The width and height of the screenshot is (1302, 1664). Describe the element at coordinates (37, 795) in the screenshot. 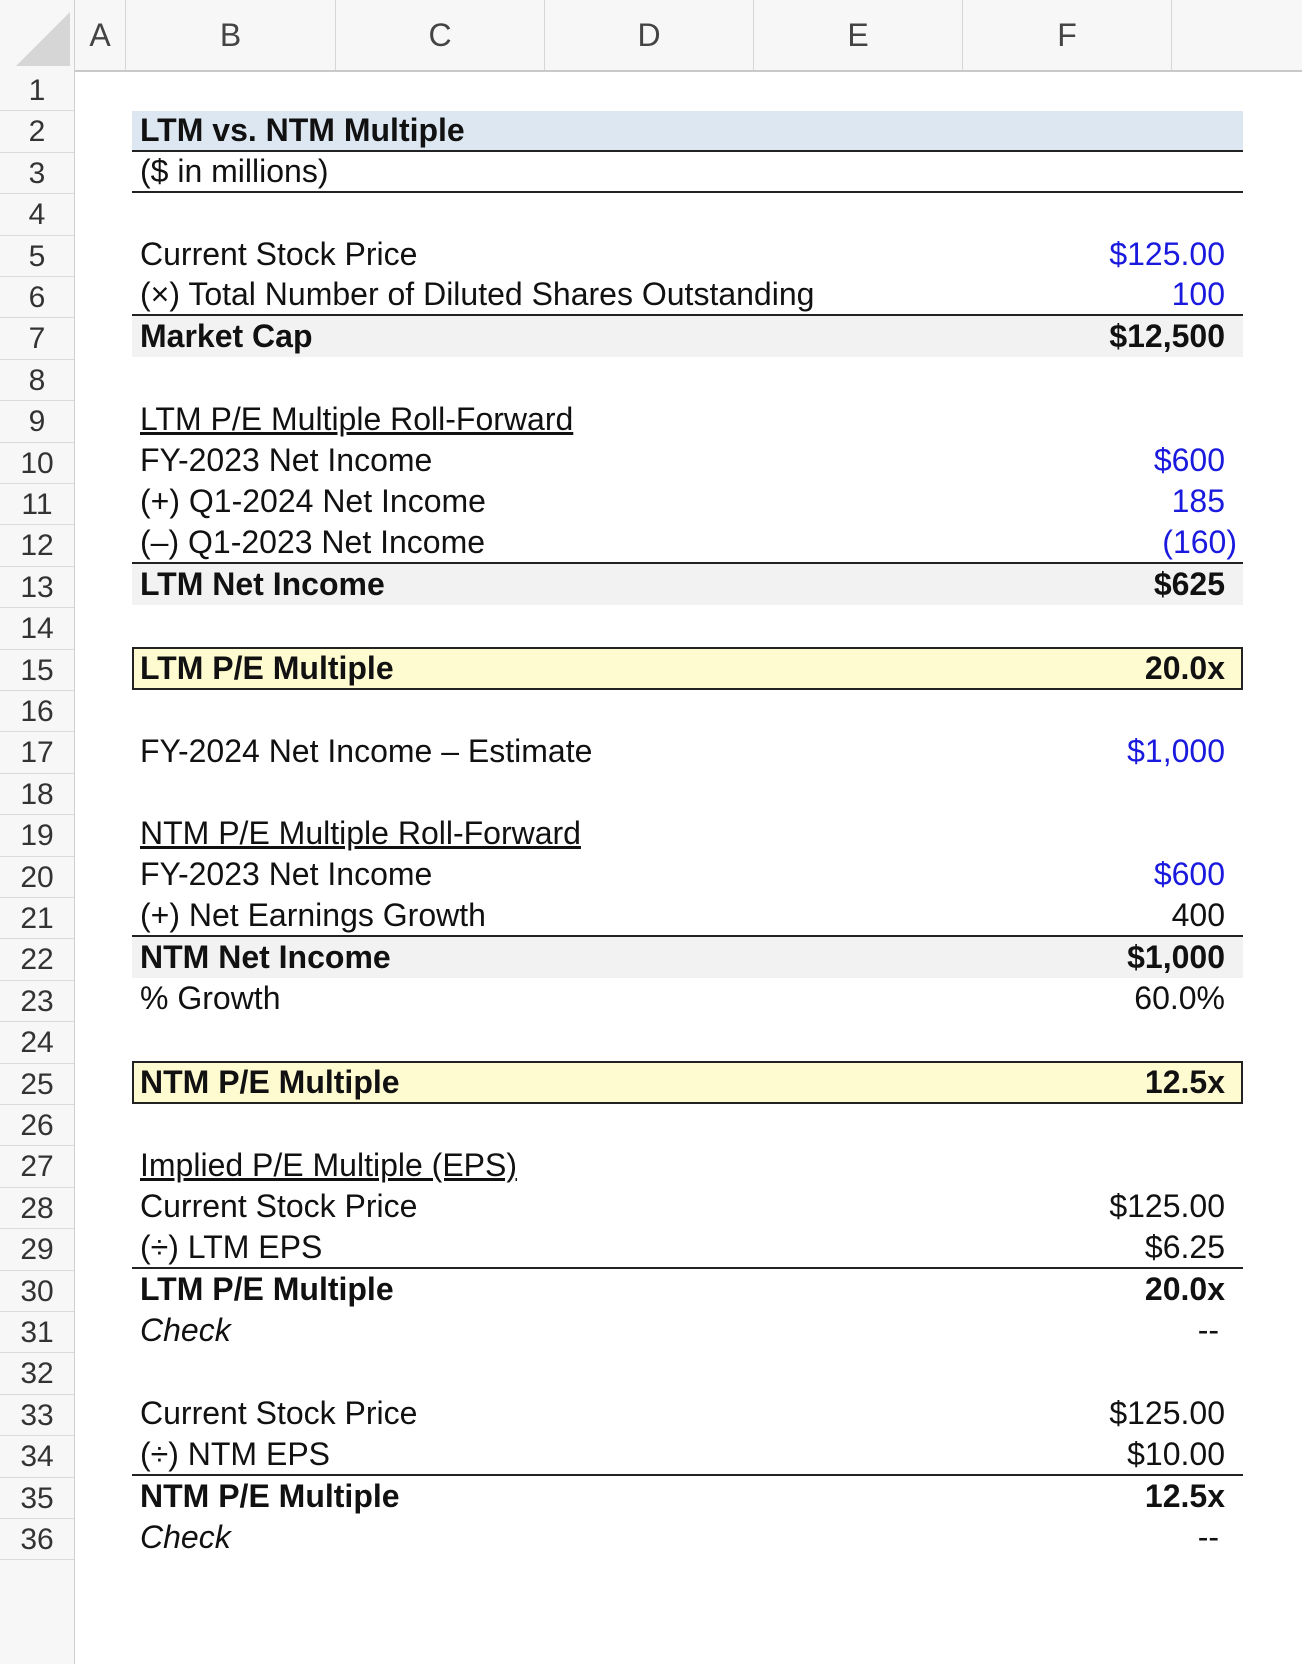

I see `row-number: 18` at that location.